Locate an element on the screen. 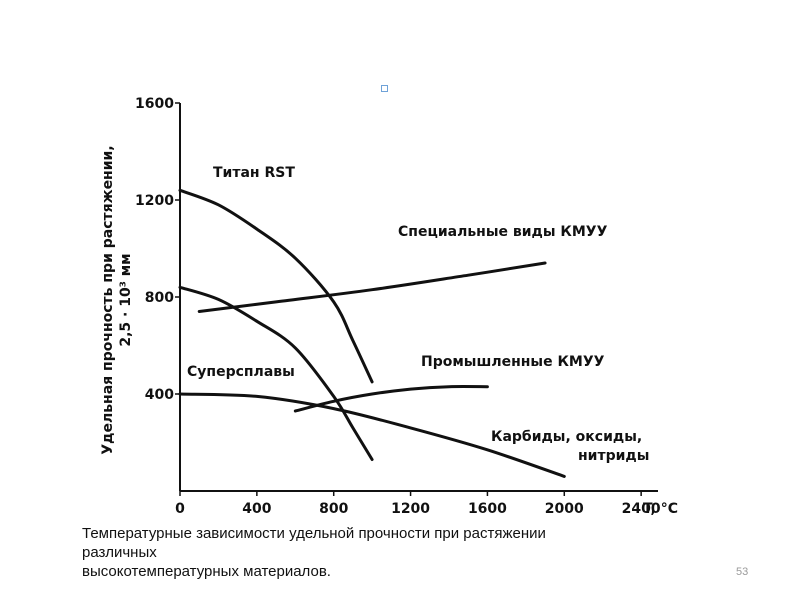 Image resolution: width=800 pixels, height=600 pixels. y-tick-label: 1600 is located at coordinates (154, 104).